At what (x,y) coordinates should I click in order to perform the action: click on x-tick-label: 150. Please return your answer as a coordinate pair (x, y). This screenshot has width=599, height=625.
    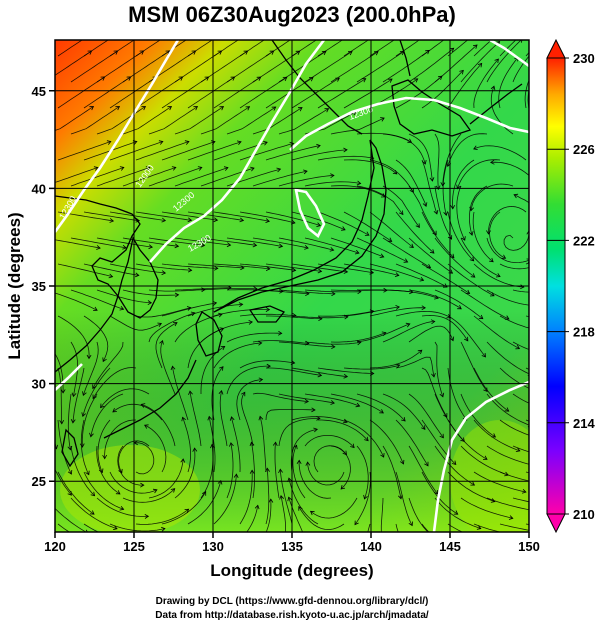
    Looking at the image, I should click on (529, 546).